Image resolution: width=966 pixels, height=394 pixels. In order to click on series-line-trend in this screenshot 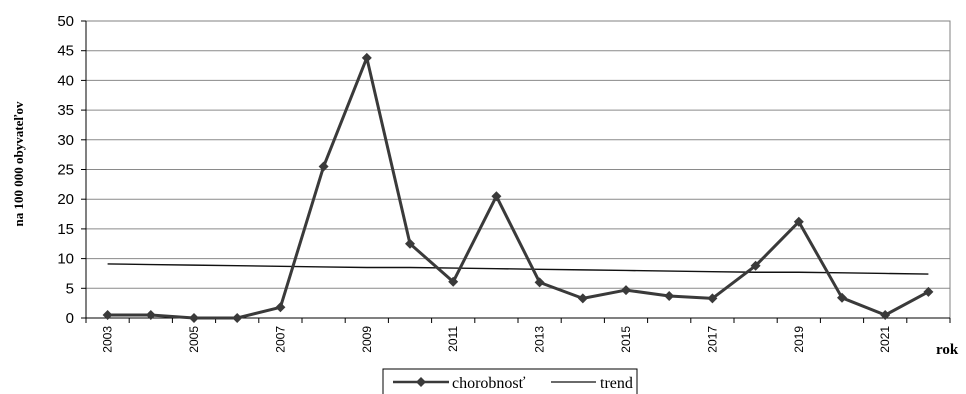, I will do `click(518, 269)`.